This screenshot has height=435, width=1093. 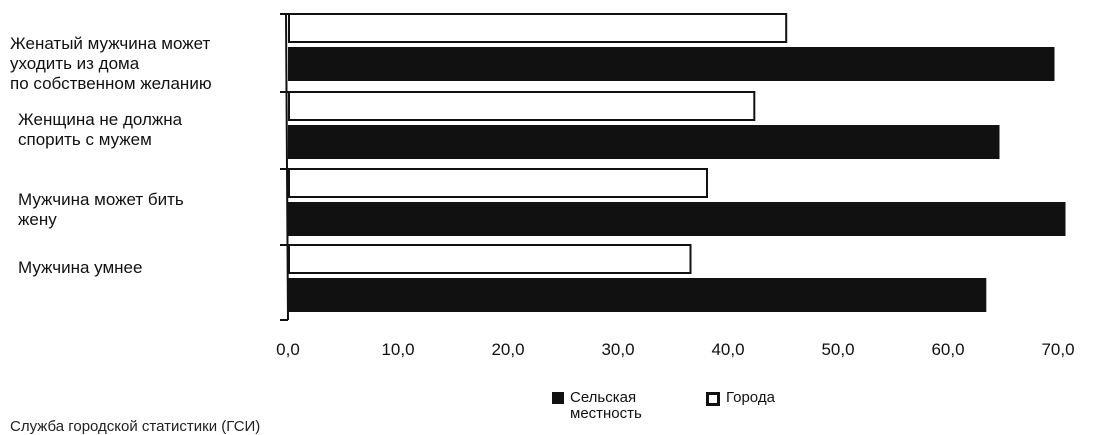 What do you see at coordinates (284, 167) in the screenshot?
I see `category-axis-ticks` at bounding box center [284, 167].